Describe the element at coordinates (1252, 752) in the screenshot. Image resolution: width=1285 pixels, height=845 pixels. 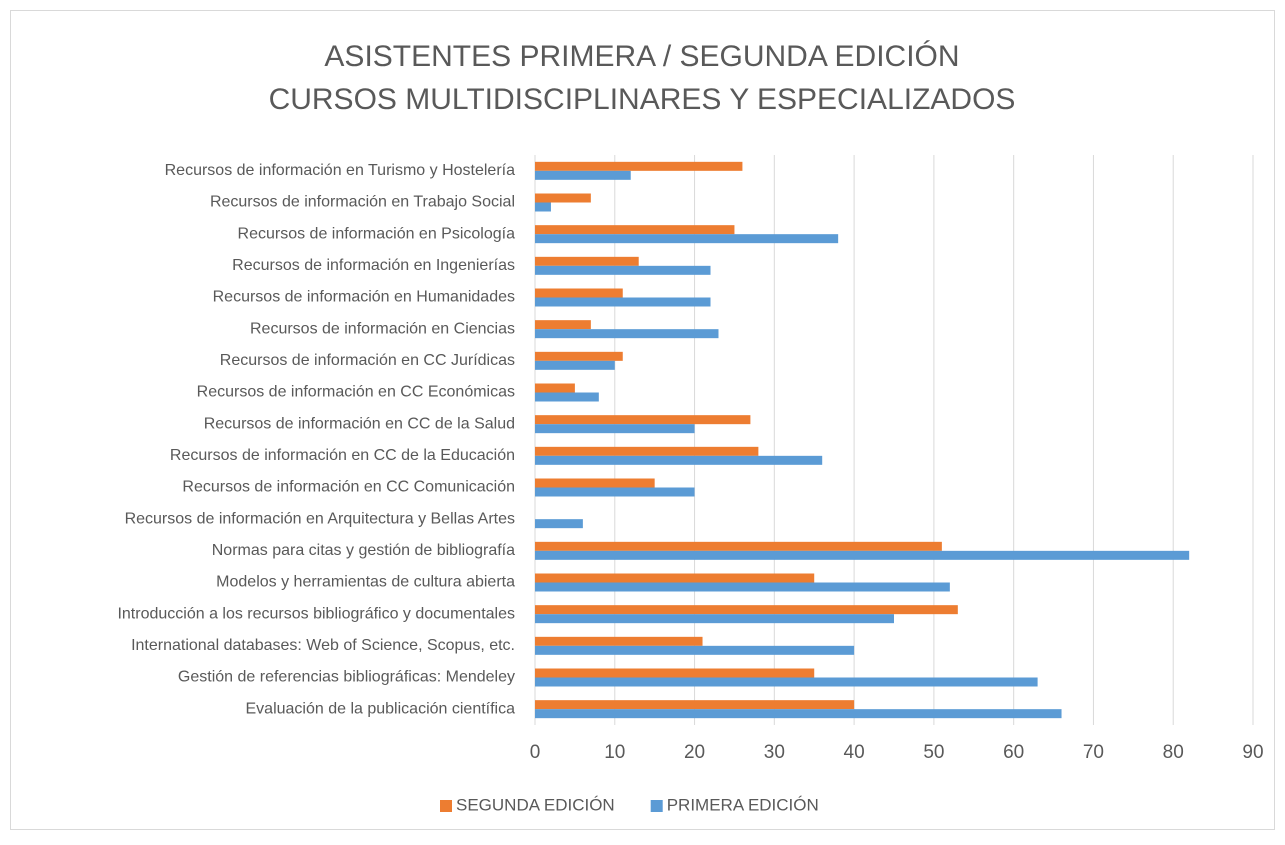
I see `x-tick-label: 90` at that location.